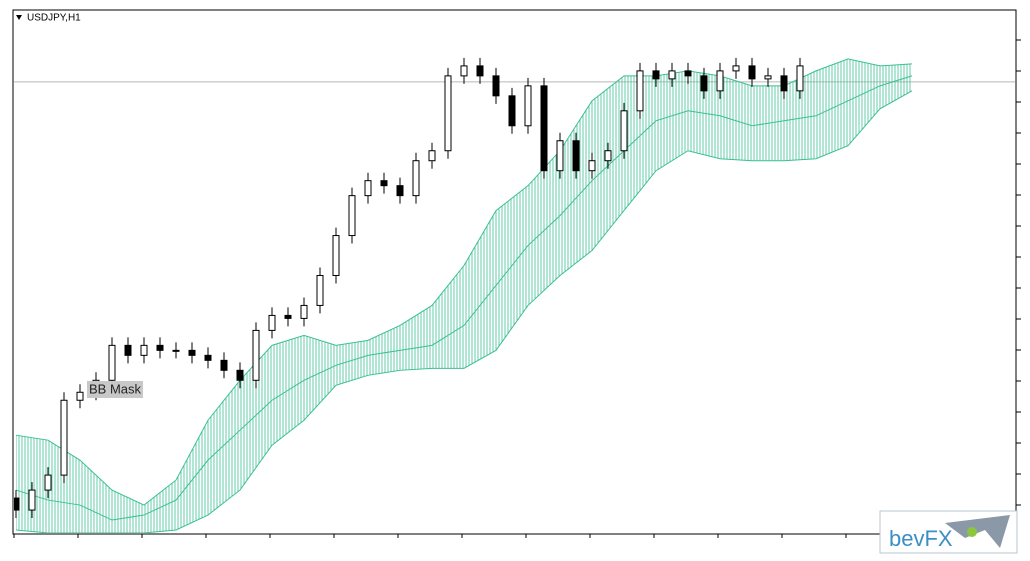  What do you see at coordinates (977, 531) in the screenshot?
I see `logo-bird` at bounding box center [977, 531].